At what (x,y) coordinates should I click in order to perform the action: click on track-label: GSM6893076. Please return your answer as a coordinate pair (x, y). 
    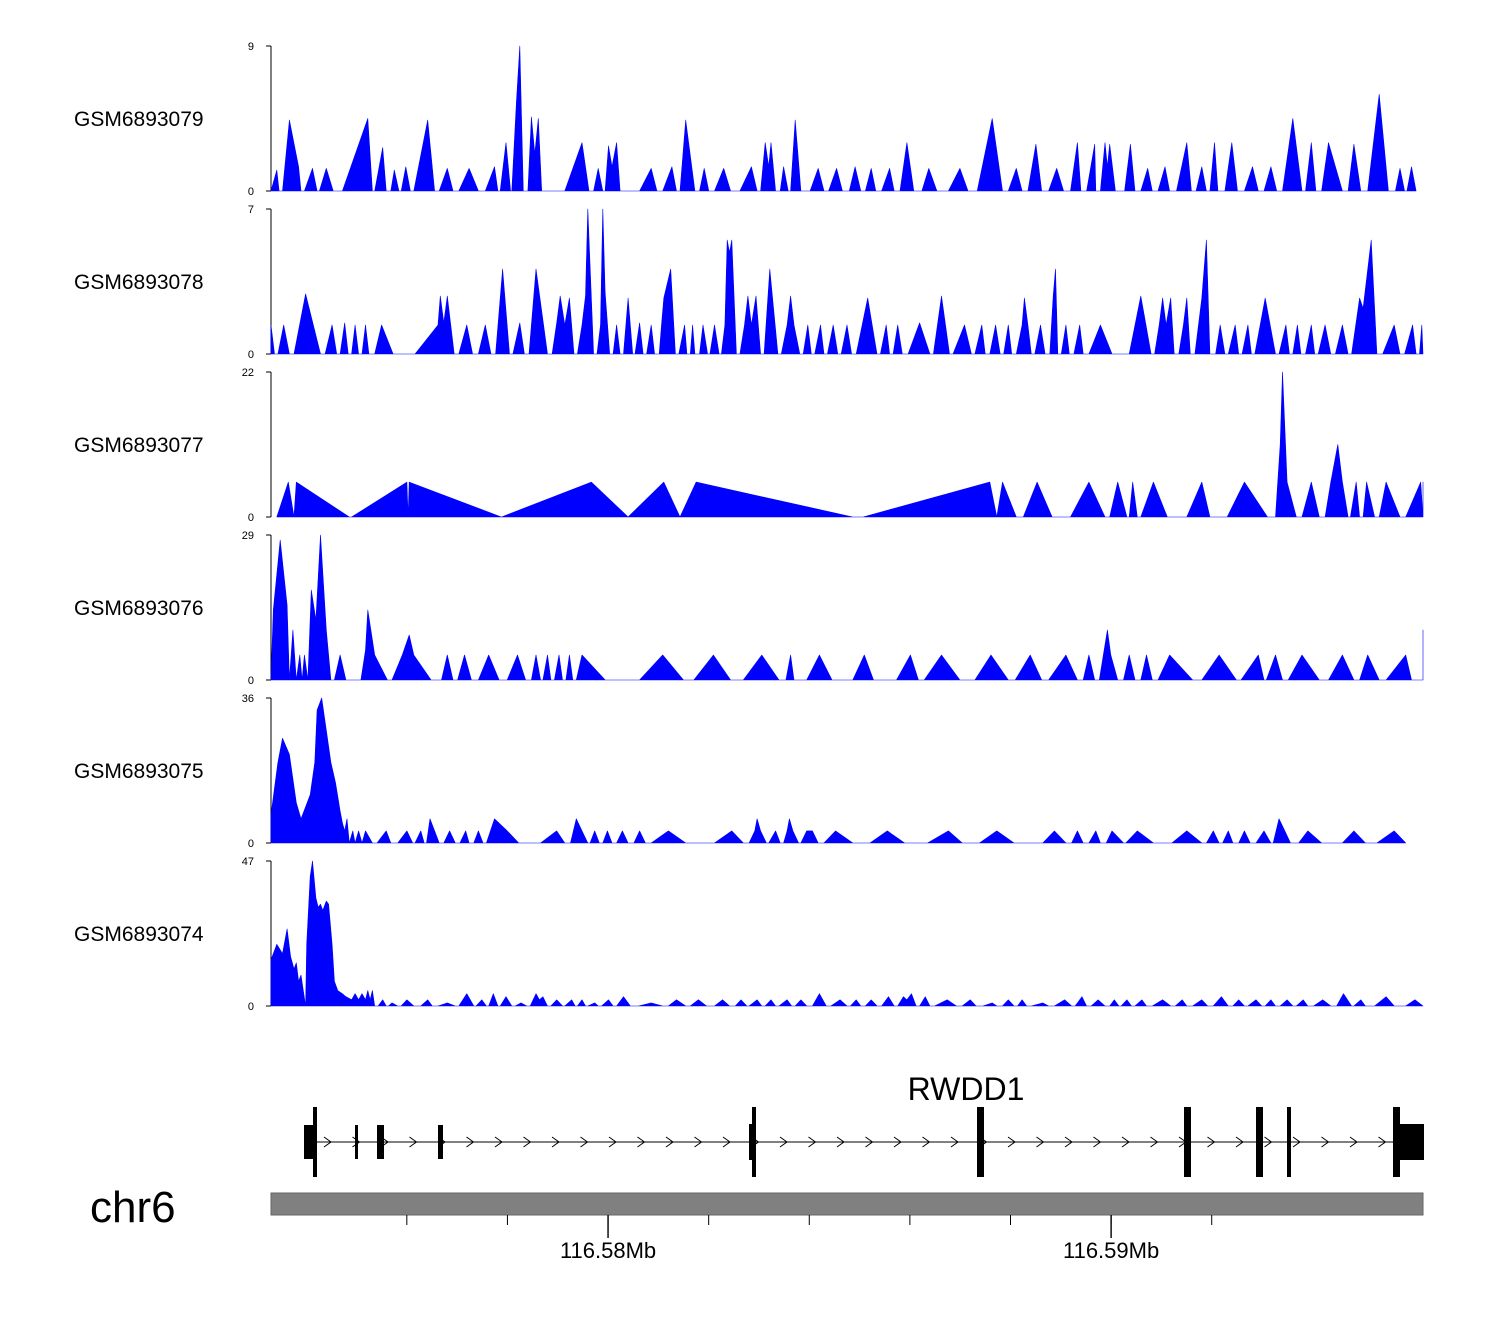
    Looking at the image, I should click on (139, 608).